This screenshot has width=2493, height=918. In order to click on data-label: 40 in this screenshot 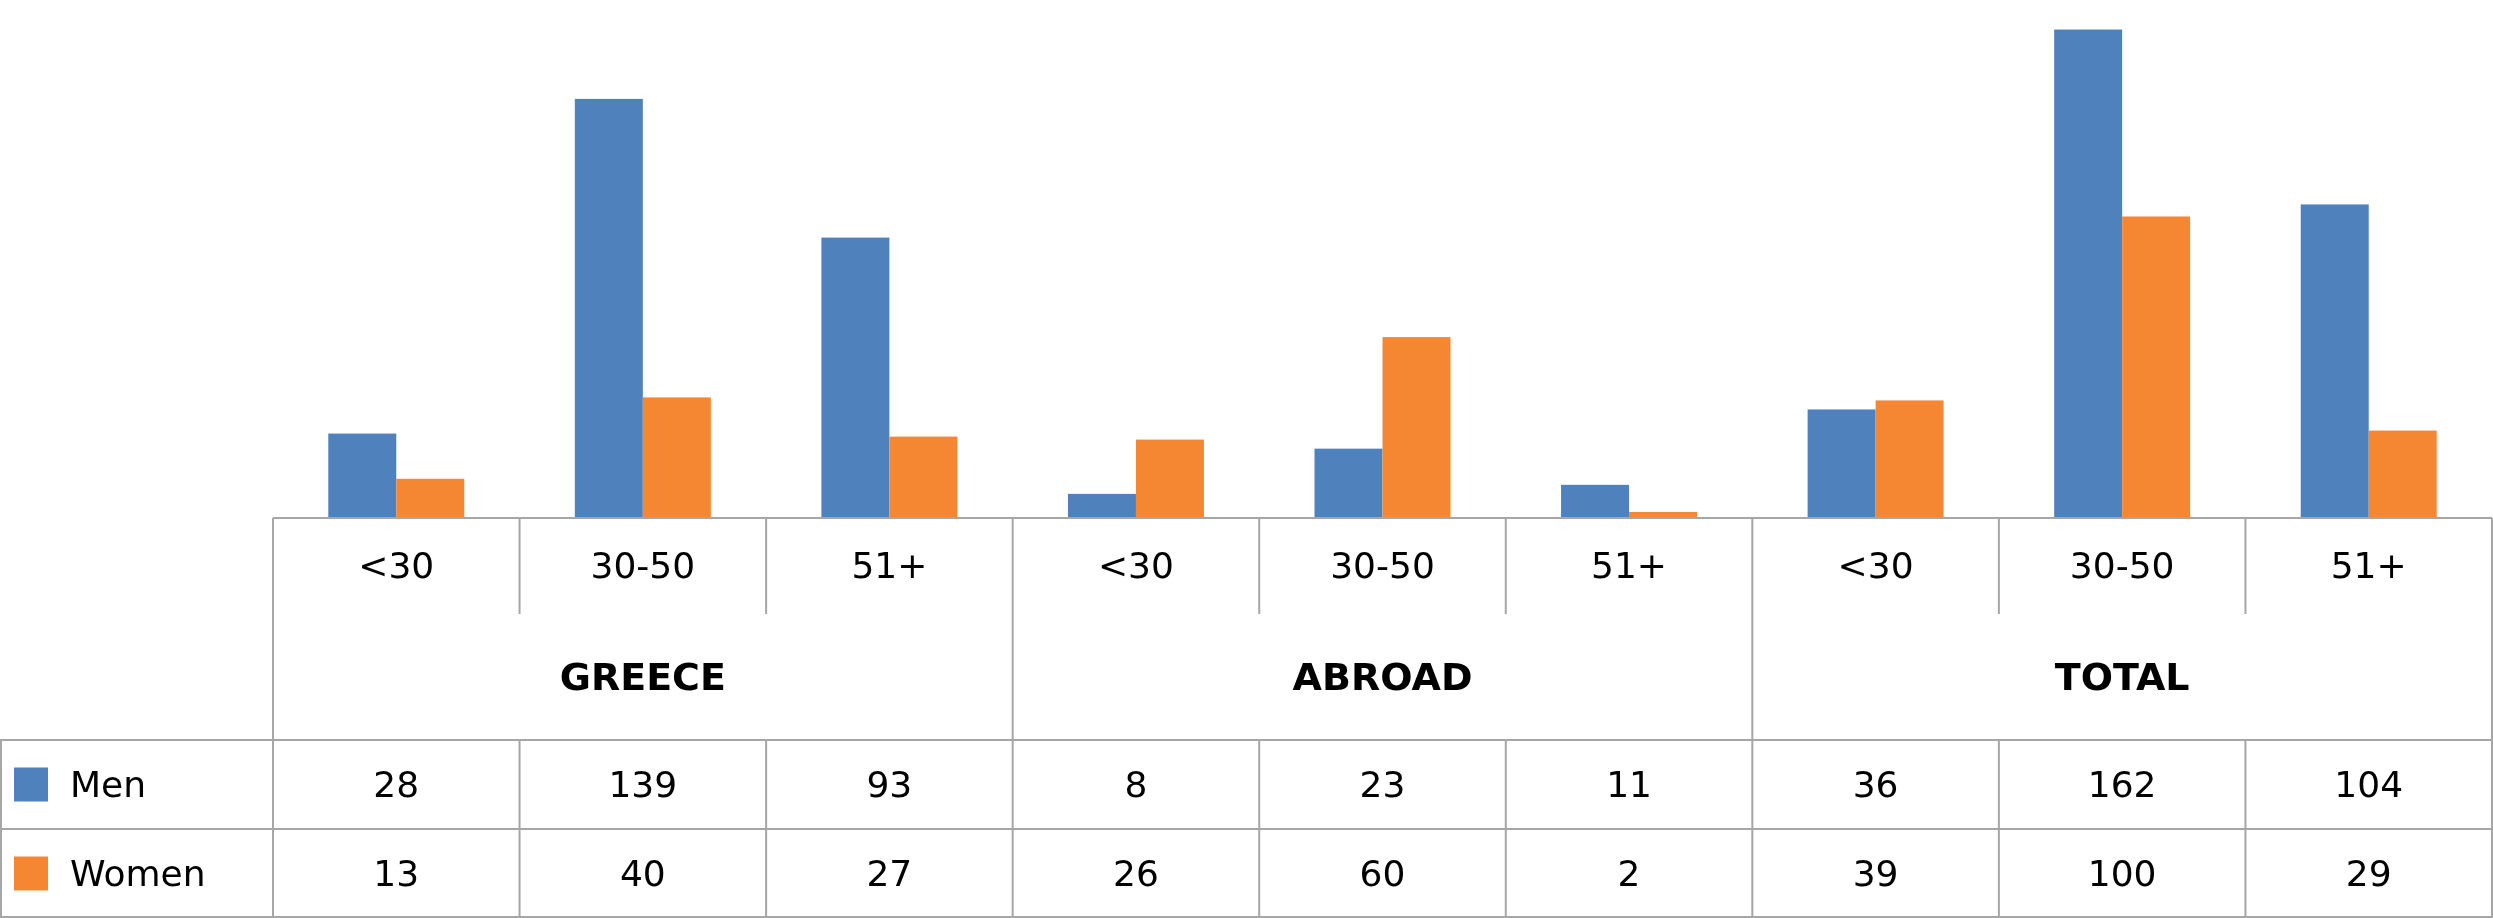, I will do `click(642, 873)`.